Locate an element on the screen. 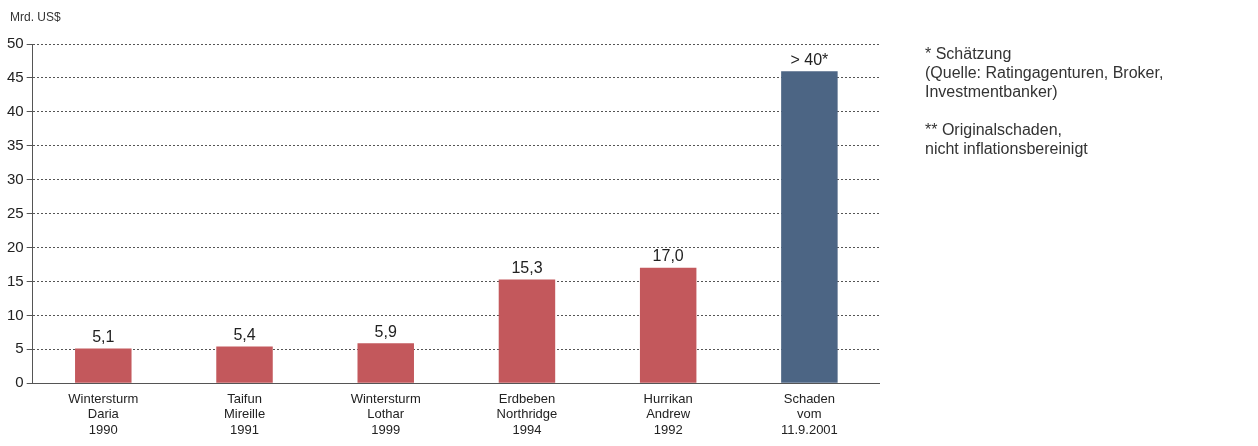 This screenshot has width=1258, height=446. data-label: 5,4 is located at coordinates (244, 334).